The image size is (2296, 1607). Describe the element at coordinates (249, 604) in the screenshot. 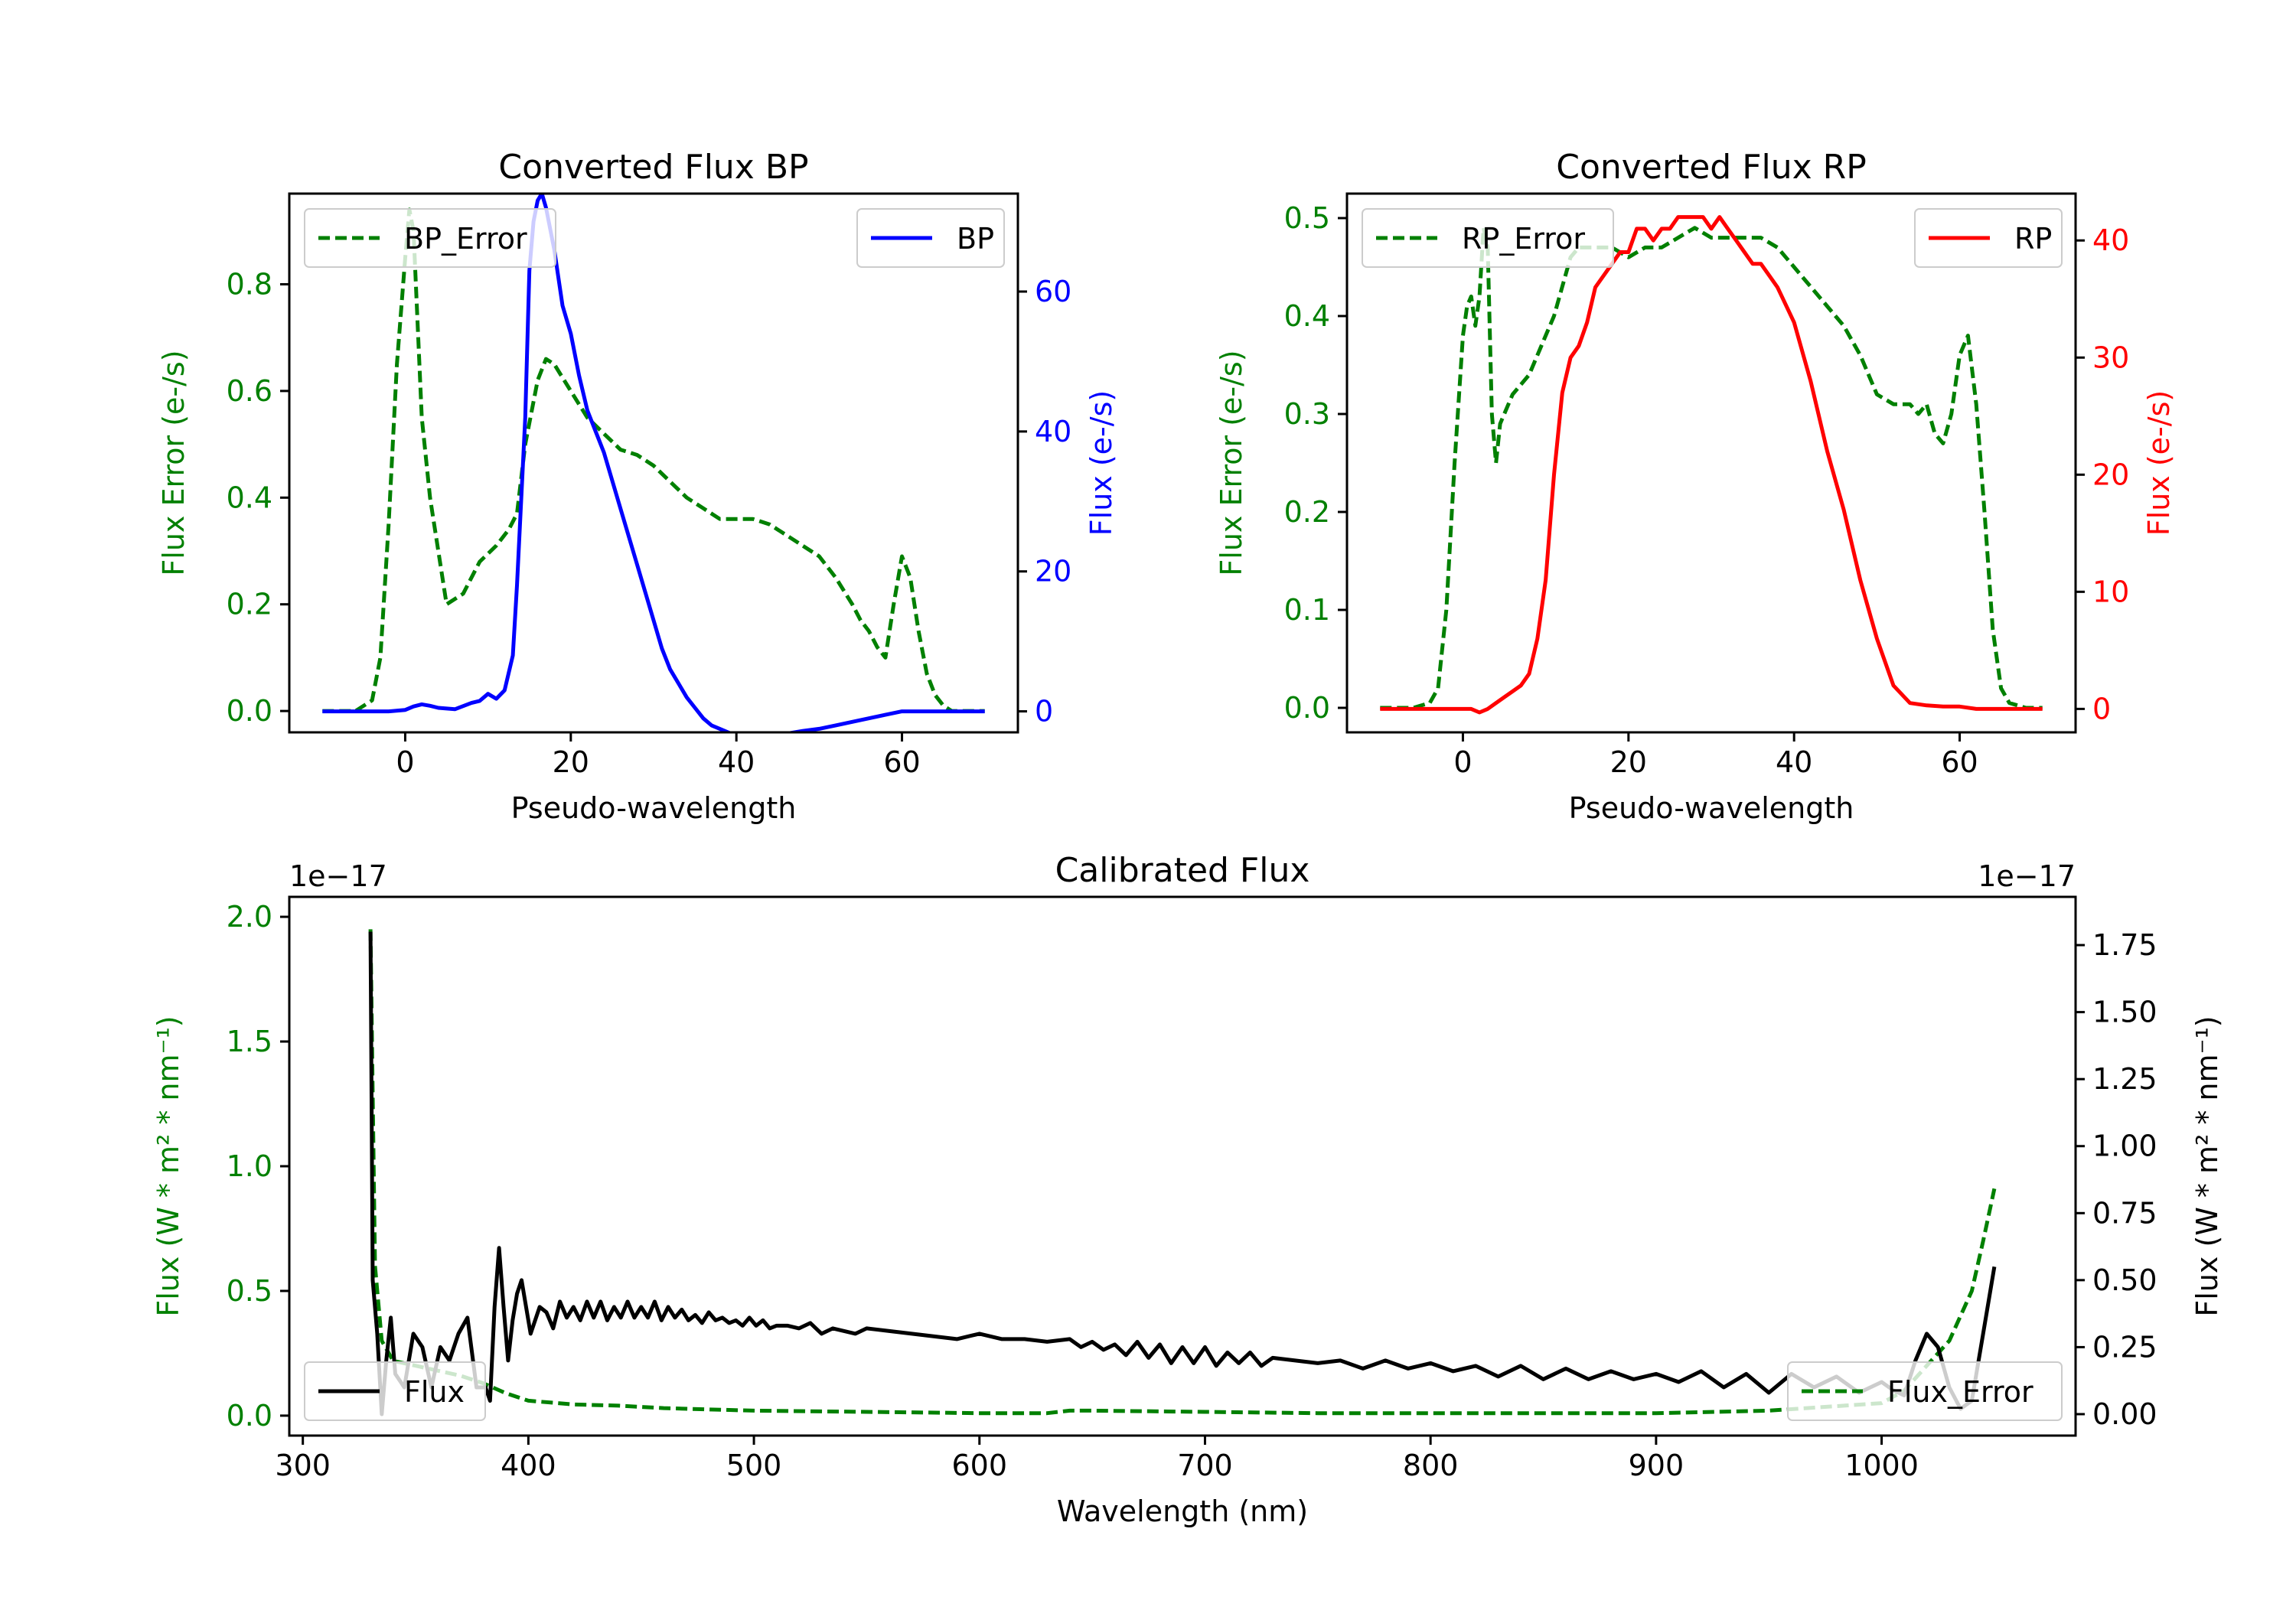

I see `bp-y-left-tick-label: 0.2` at that location.